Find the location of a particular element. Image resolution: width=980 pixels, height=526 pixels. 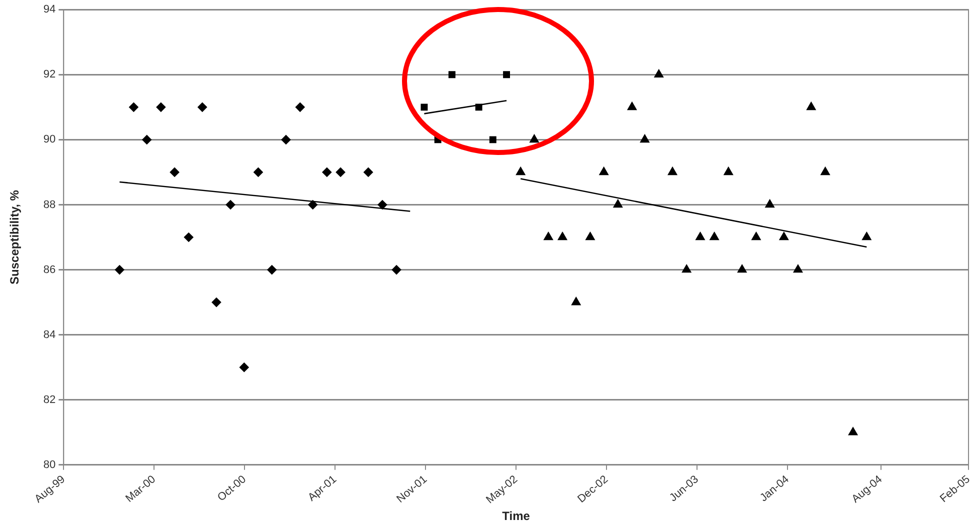

y-axis-title: Susceptibility, % is located at coordinates (15, 237).